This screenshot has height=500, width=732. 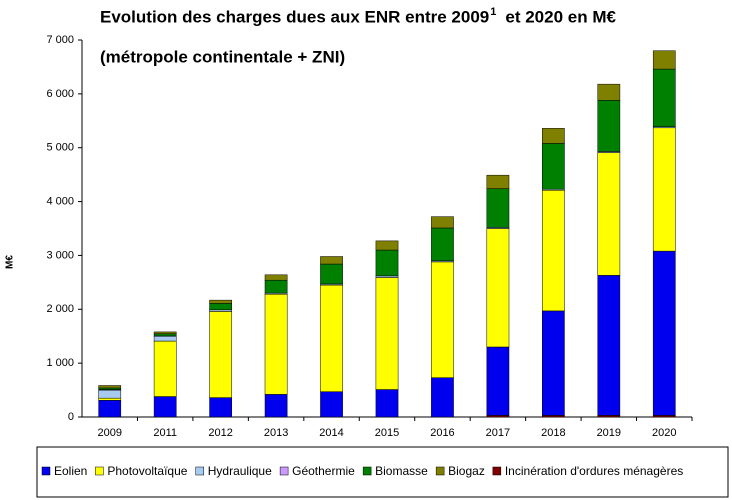 What do you see at coordinates (498, 433) in the screenshot?
I see `x-tick-label: 2017` at bounding box center [498, 433].